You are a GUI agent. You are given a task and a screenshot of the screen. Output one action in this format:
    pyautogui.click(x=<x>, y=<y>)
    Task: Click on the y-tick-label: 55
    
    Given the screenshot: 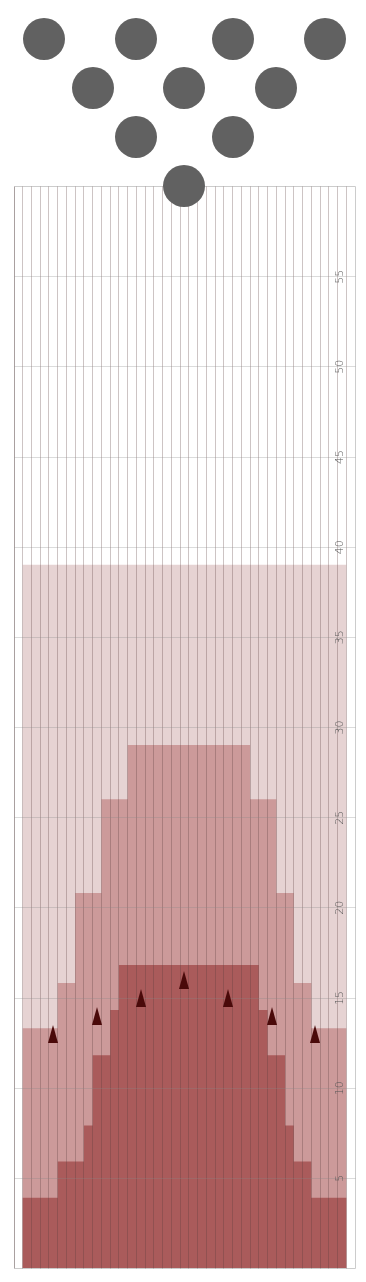 What is the action you would take?
    pyautogui.click(x=339, y=276)
    